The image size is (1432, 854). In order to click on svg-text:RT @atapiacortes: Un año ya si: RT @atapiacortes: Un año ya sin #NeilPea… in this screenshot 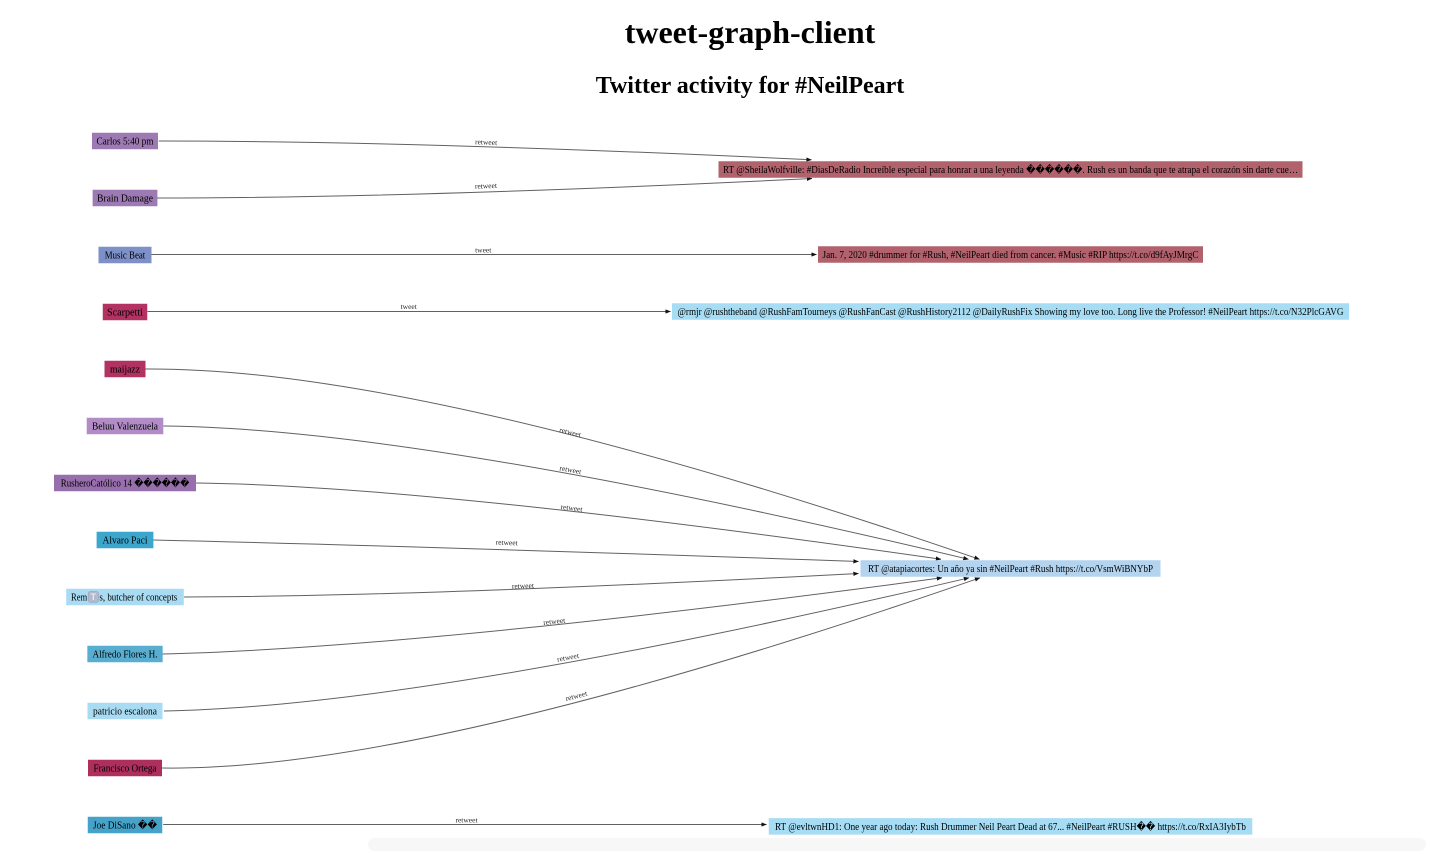, I will do `click(1010, 569)`.